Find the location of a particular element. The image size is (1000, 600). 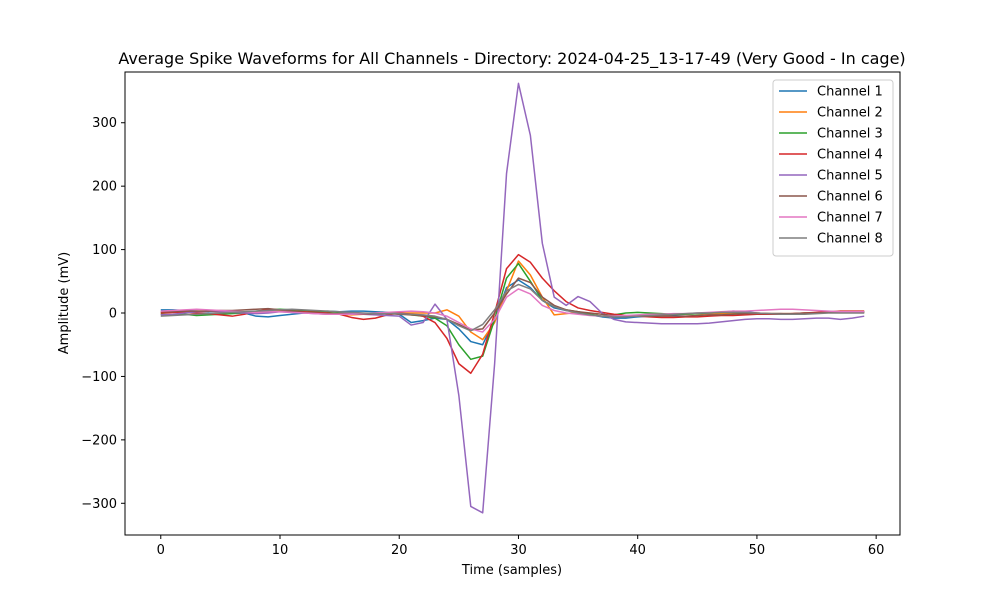

y-tick-label: 200 is located at coordinates (104, 187).